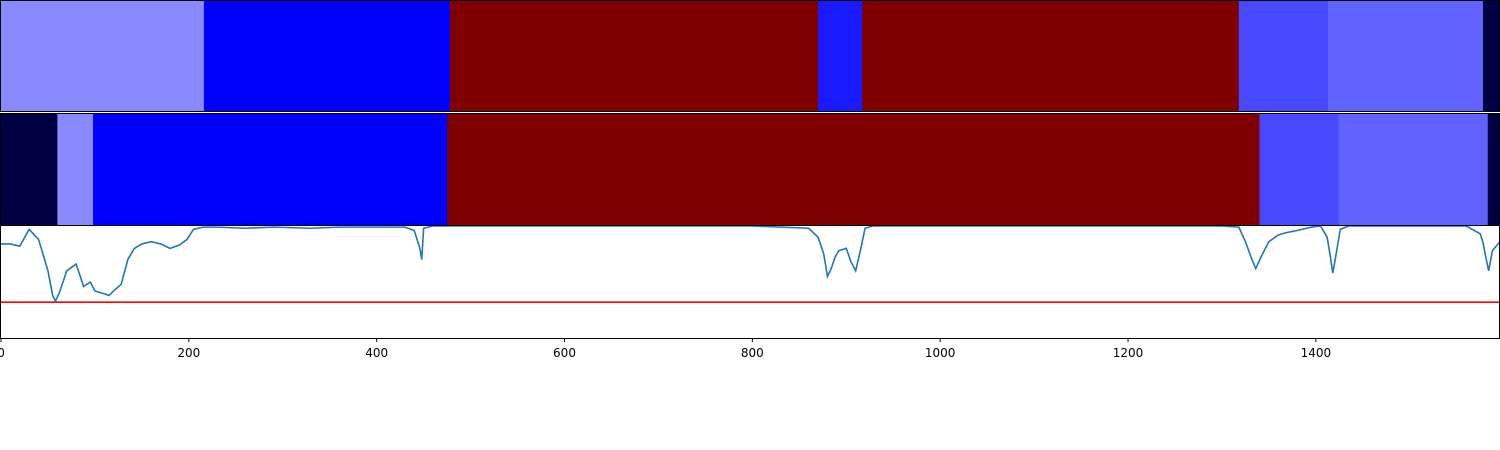  Describe the element at coordinates (665, 349) in the screenshot. I see `x-axis: 0 200 400 600 800 1000 1200 1400` at that location.